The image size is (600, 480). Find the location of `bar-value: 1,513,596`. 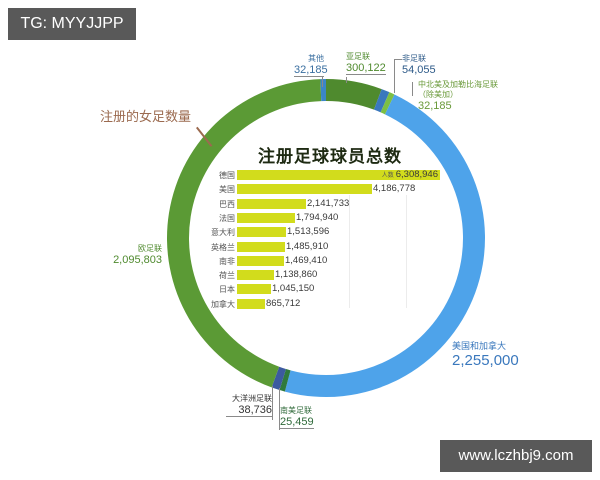

bar-value: 1,513,596 is located at coordinates (308, 232).